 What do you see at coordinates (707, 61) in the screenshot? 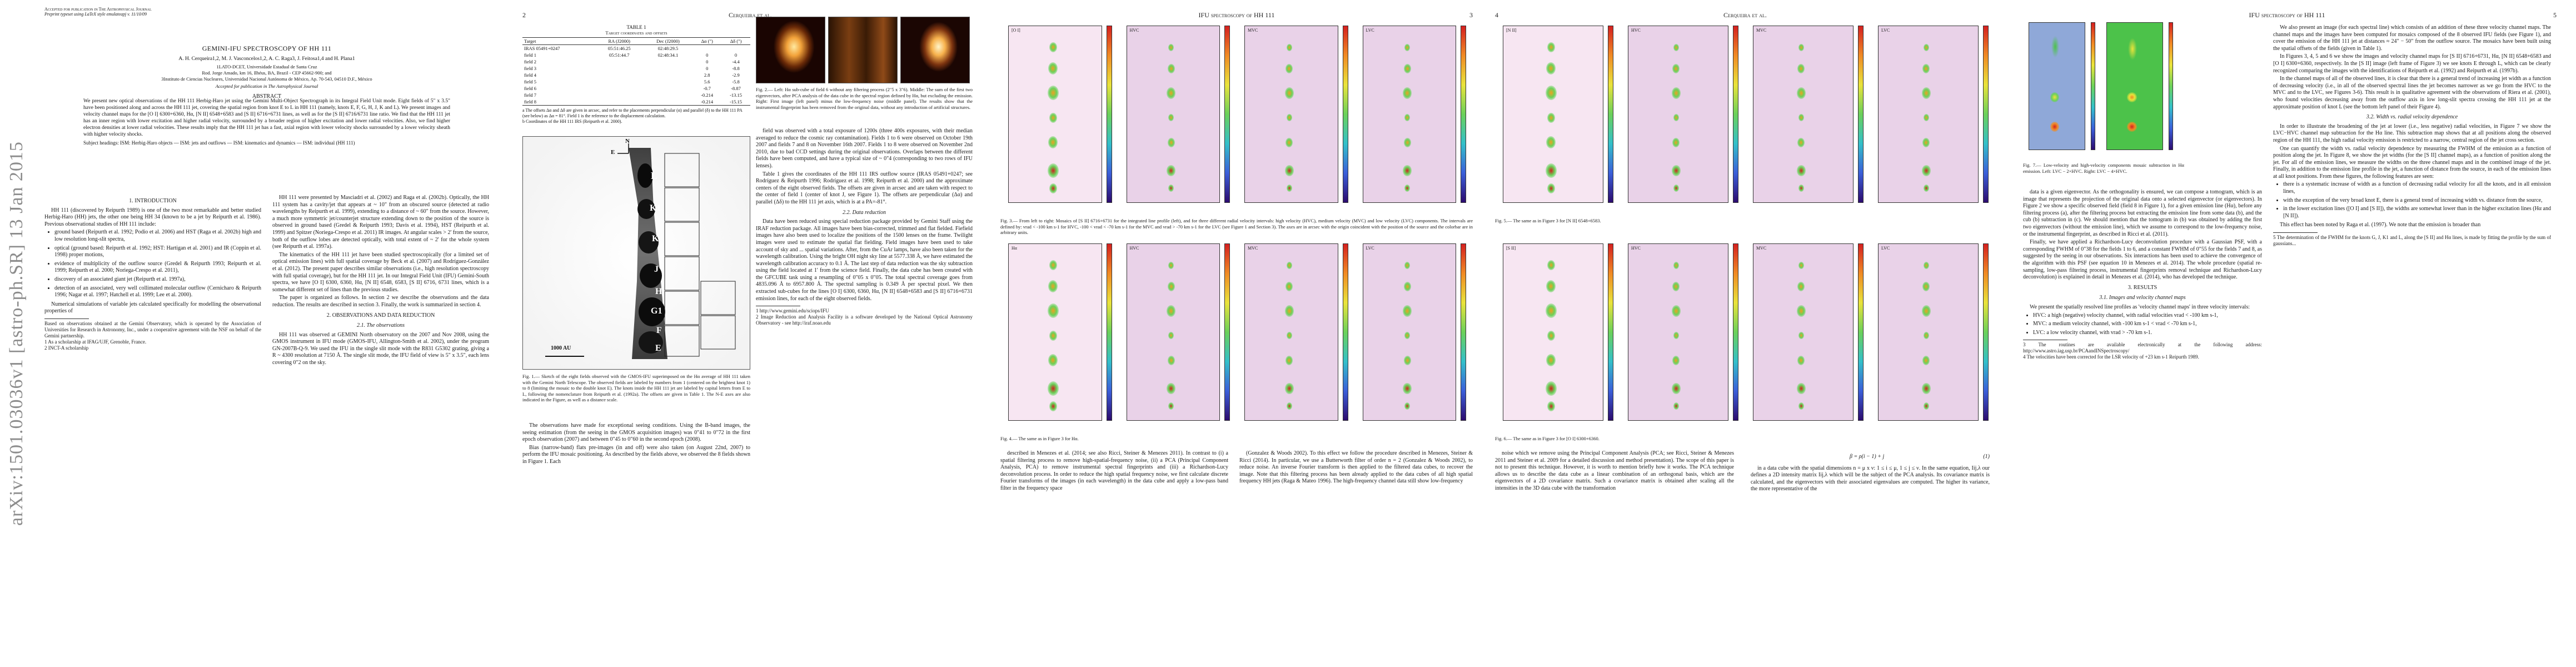
I see `table-cell: 0` at bounding box center [707, 61].